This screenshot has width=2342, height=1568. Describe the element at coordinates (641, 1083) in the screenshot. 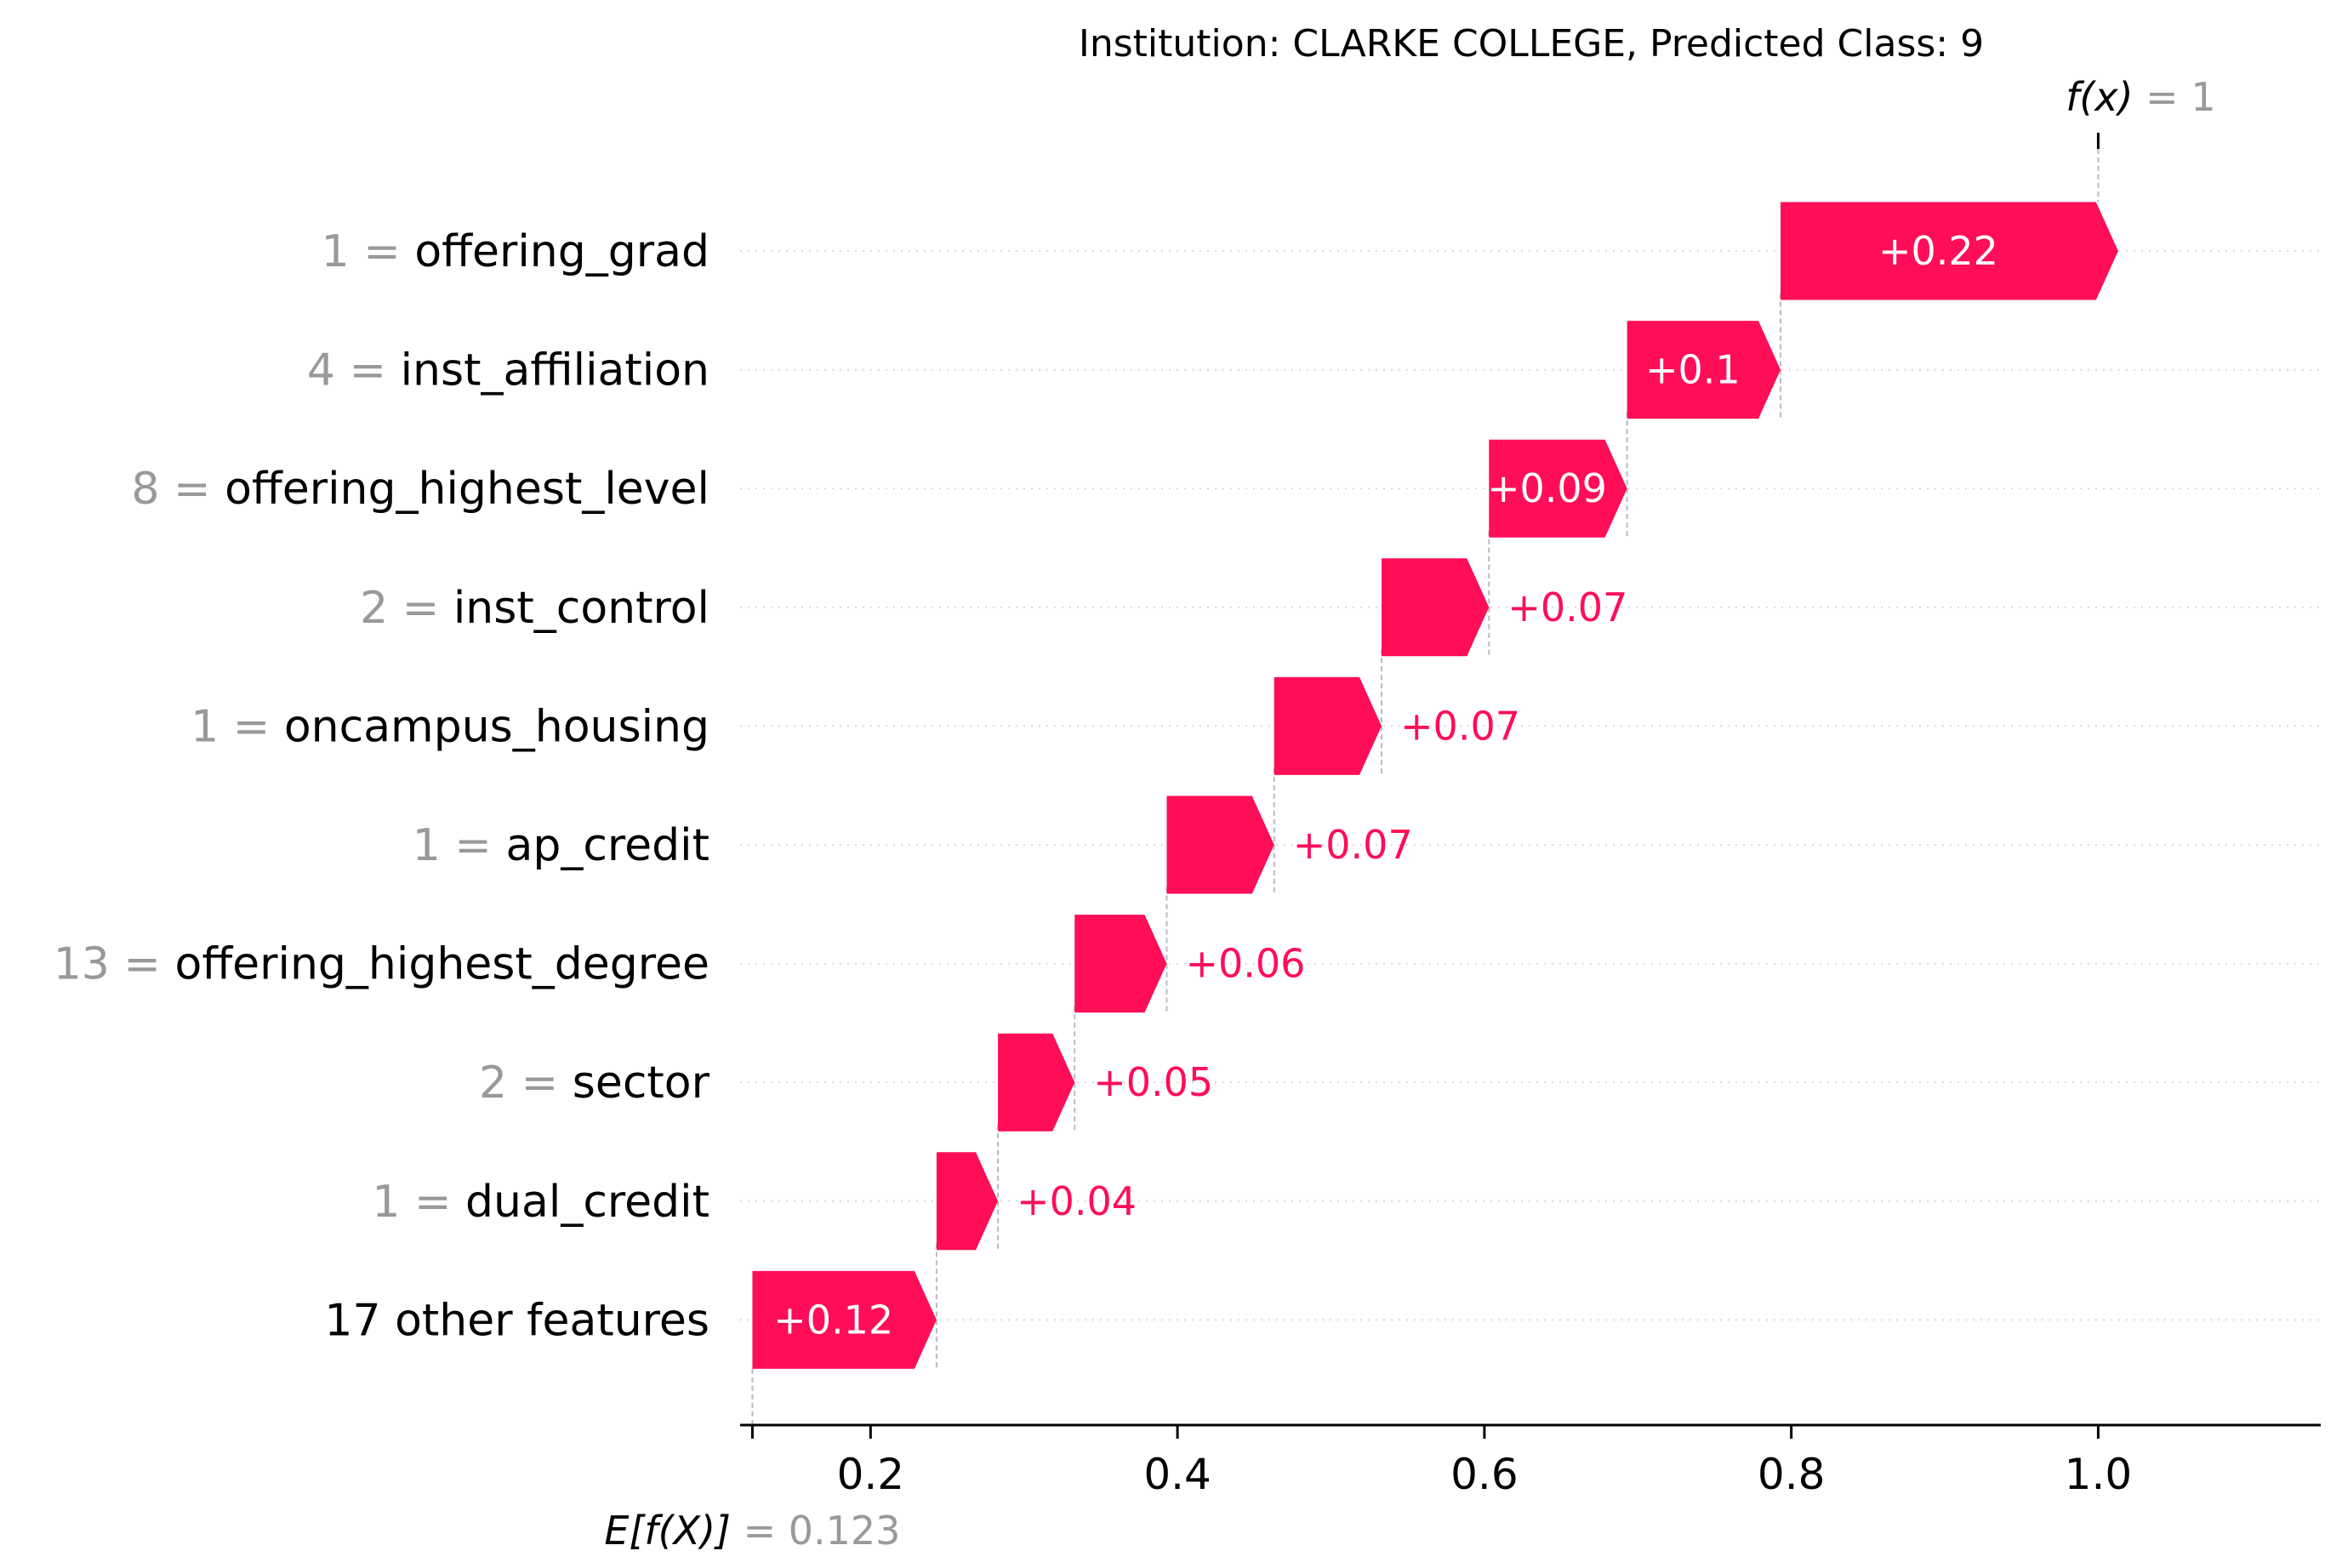

I see `feature-name: sector` at that location.